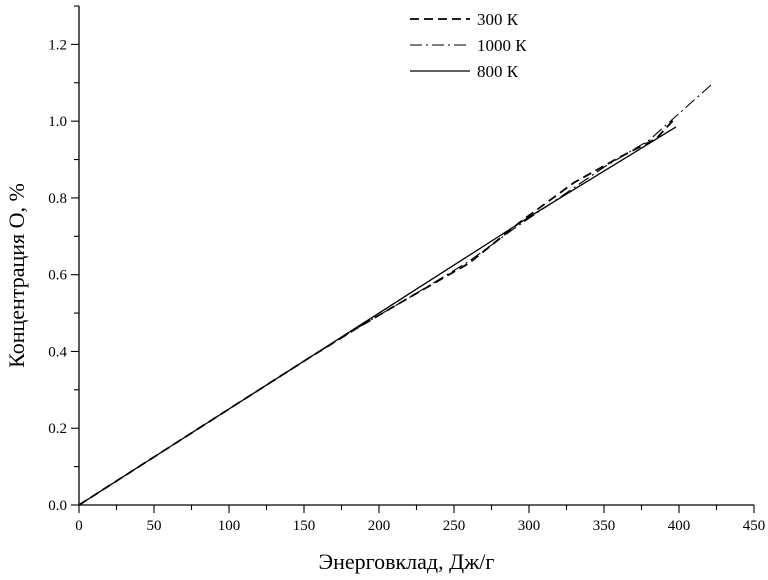 This screenshot has height=580, width=768. Describe the element at coordinates (304, 526) in the screenshot. I see `x-tick-label: 150` at that location.